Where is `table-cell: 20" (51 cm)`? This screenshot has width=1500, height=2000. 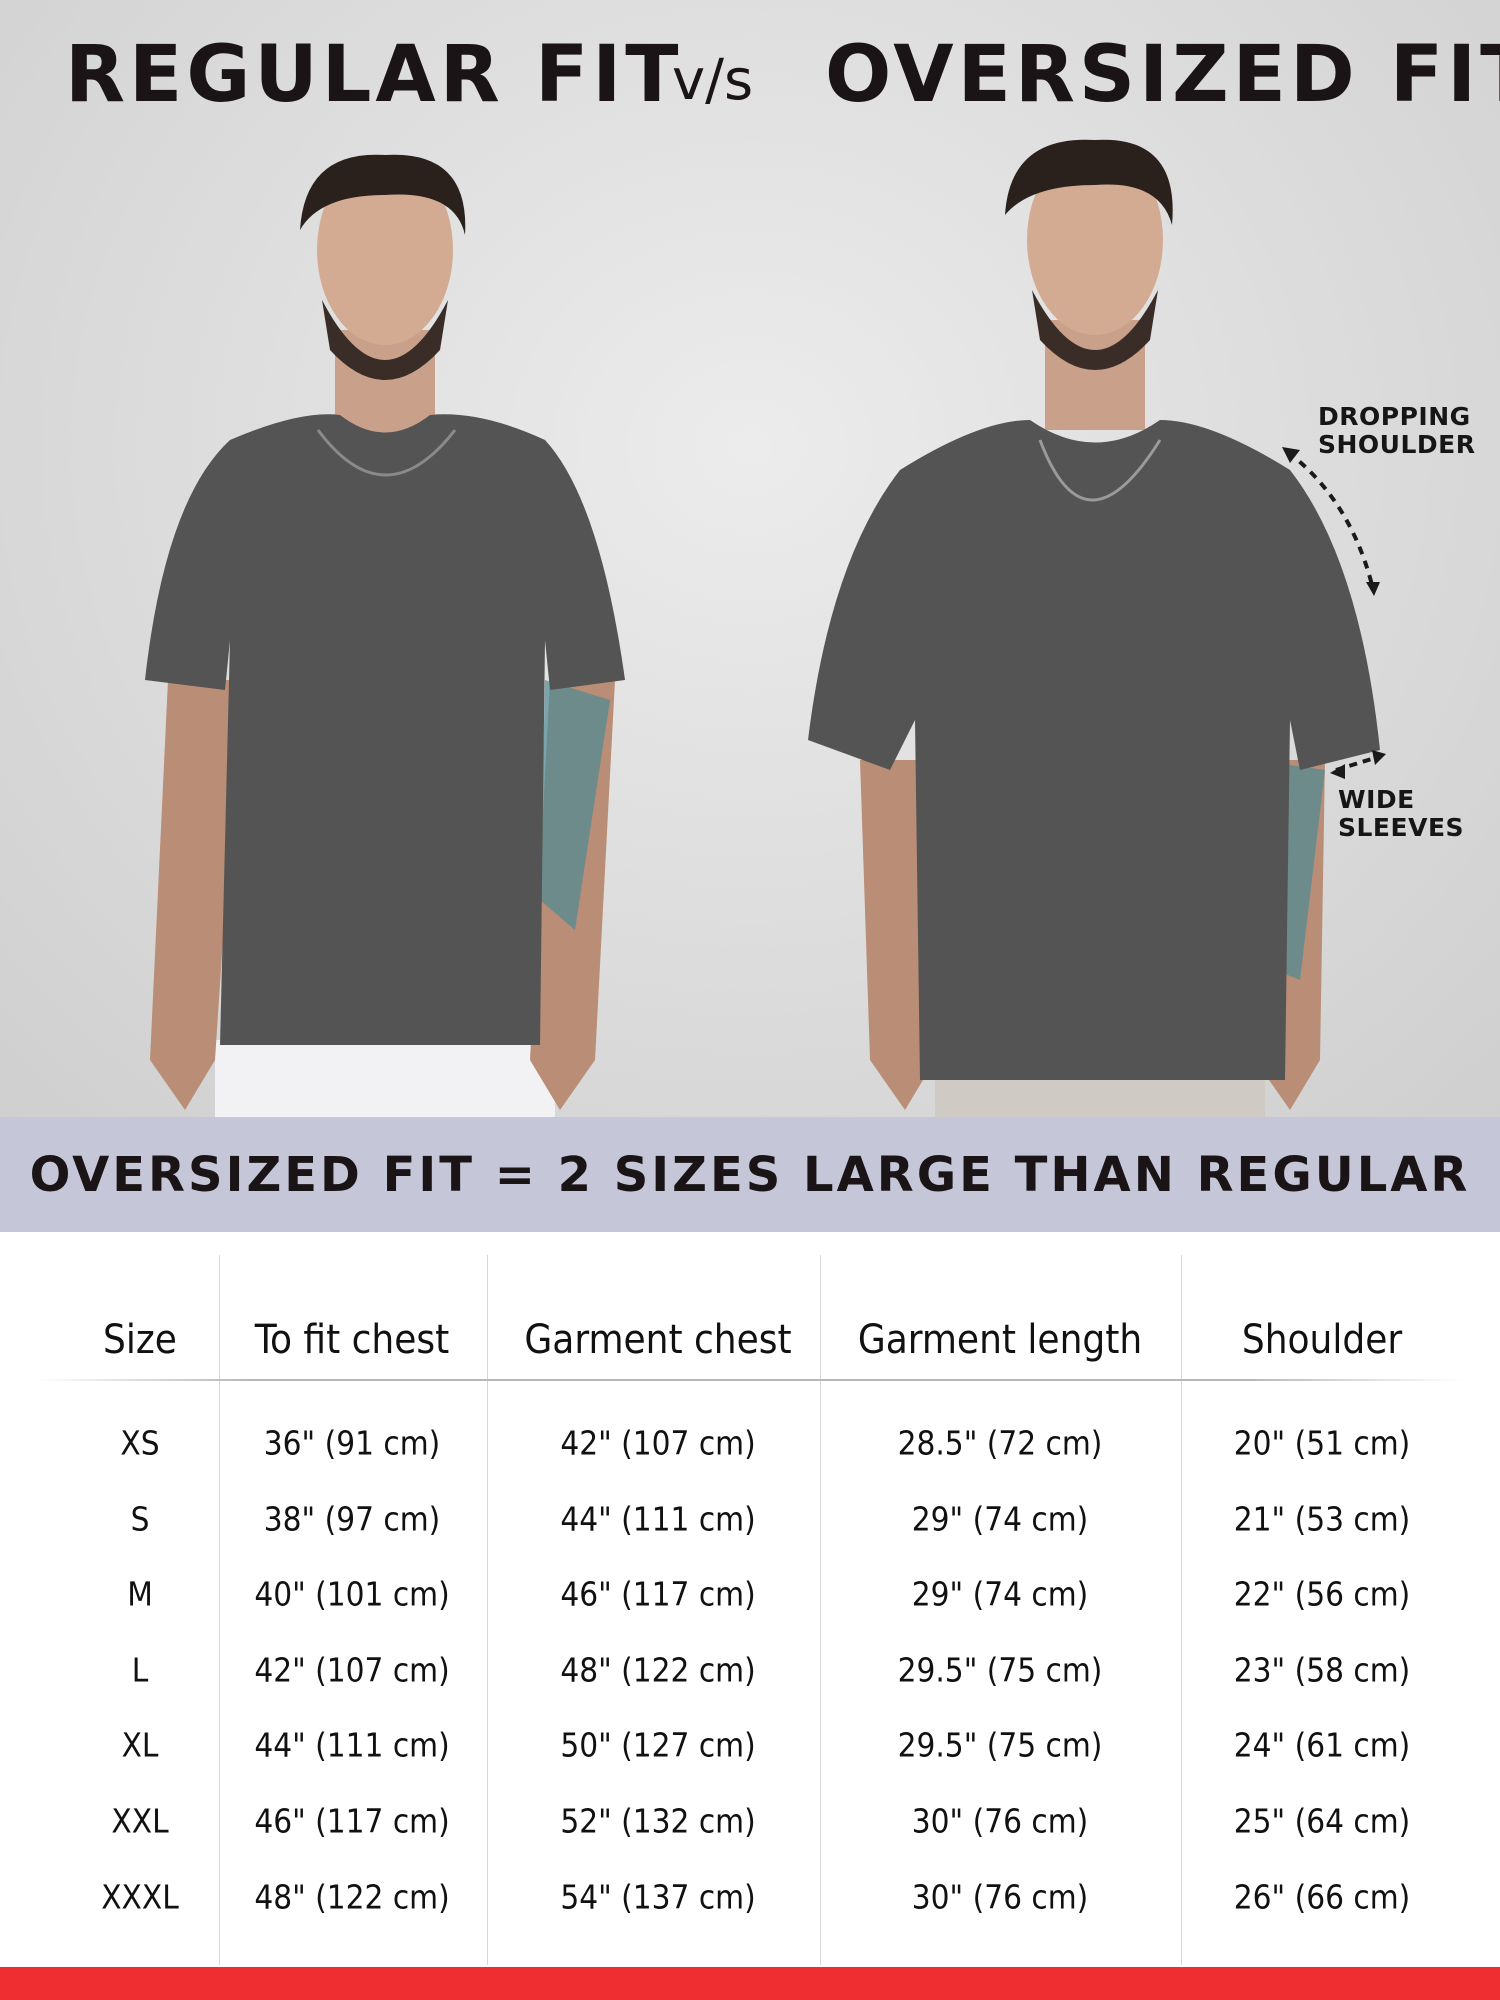 table-cell: 20" (51 cm) is located at coordinates (1322, 1443).